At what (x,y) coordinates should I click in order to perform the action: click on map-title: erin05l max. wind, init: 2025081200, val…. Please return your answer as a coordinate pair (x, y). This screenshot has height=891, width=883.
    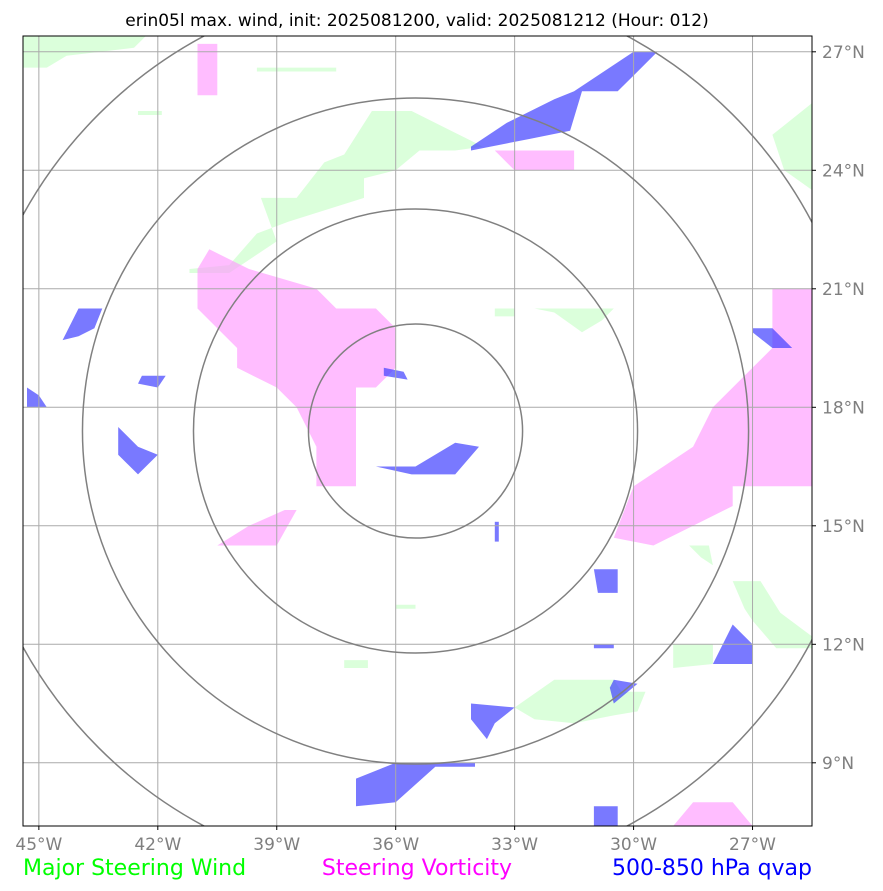
    Looking at the image, I should click on (416, 21).